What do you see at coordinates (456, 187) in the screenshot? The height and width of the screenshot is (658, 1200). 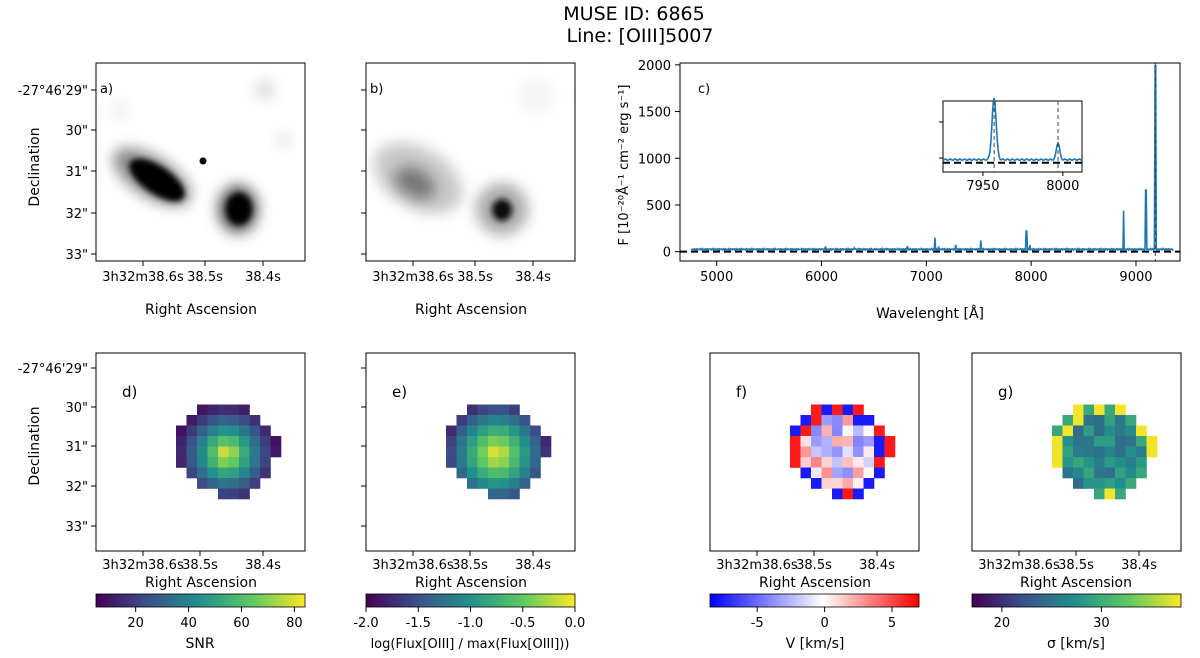 I see `panel-b-ticks: 3h32m38.6s 38.5s 38.4s` at bounding box center [456, 187].